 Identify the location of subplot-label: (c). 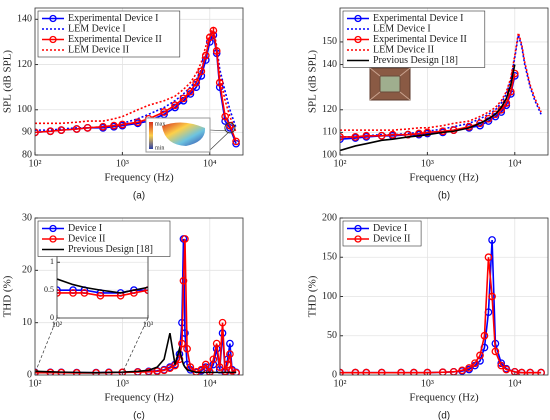
(139, 415).